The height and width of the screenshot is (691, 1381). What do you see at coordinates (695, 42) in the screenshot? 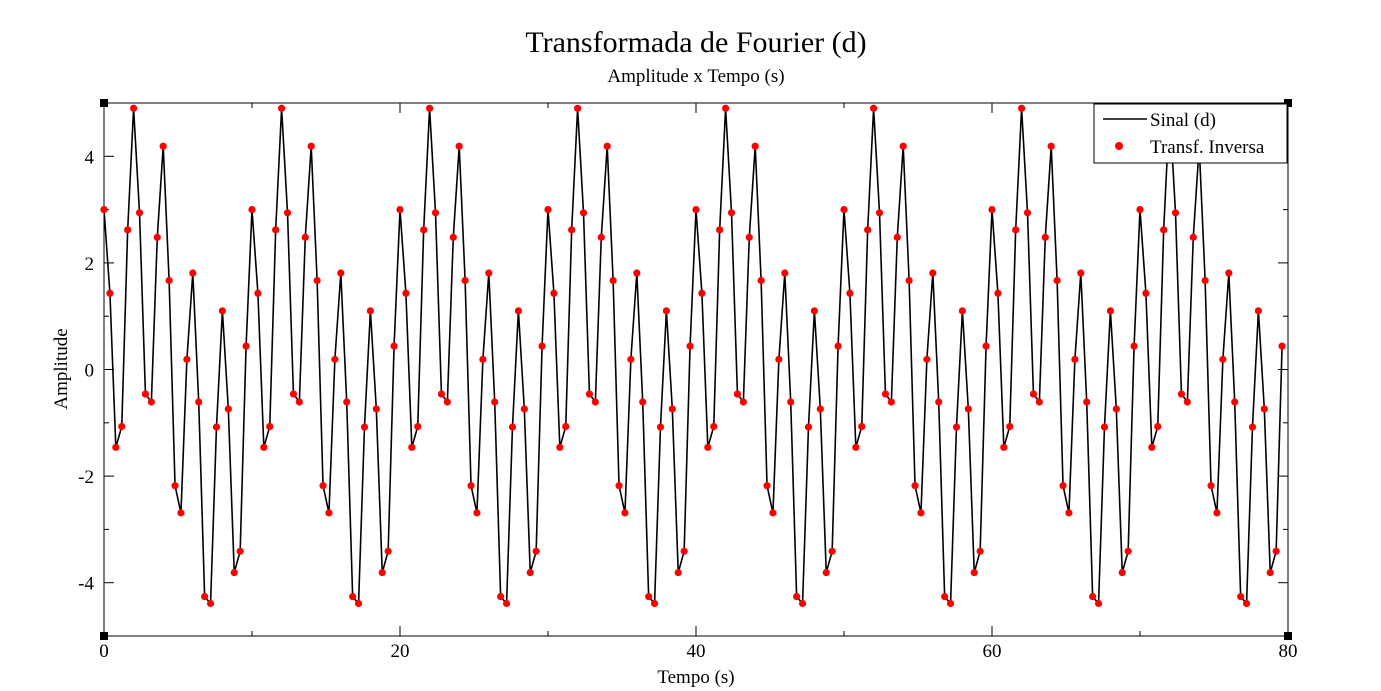
I see `chart-title: Transformada de Fourier (d)` at bounding box center [695, 42].